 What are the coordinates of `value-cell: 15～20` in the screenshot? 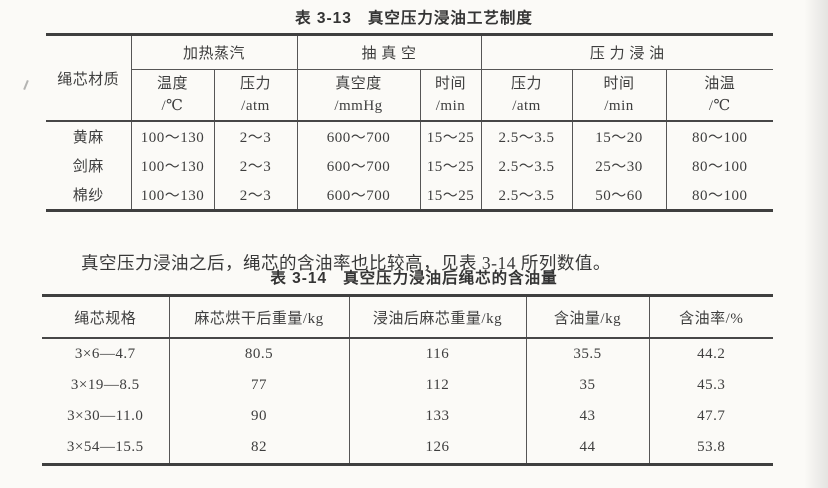 It's located at (619, 136).